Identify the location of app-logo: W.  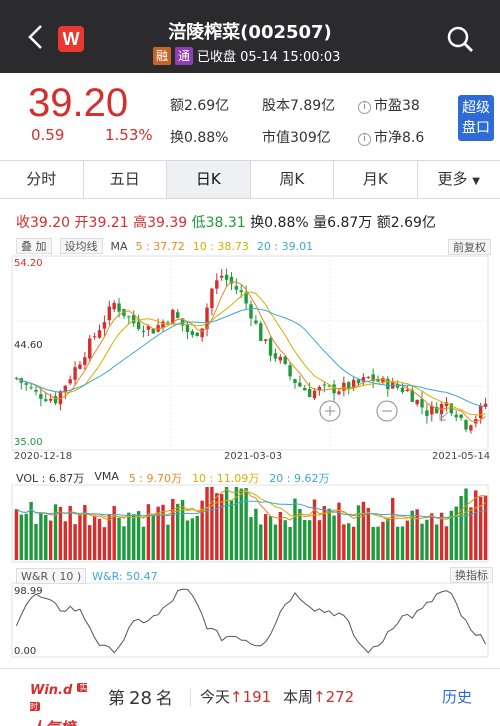
(71, 39).